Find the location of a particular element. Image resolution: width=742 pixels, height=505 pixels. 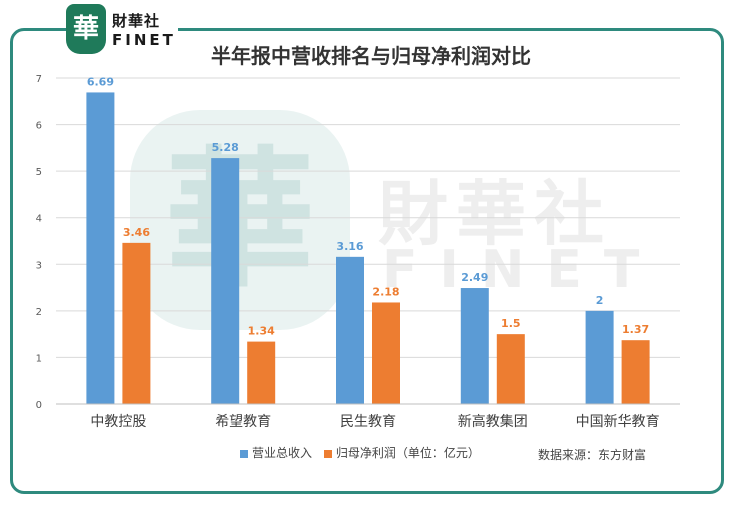

finet-logo: 華 財華社 FINET is located at coordinates (122, 30).